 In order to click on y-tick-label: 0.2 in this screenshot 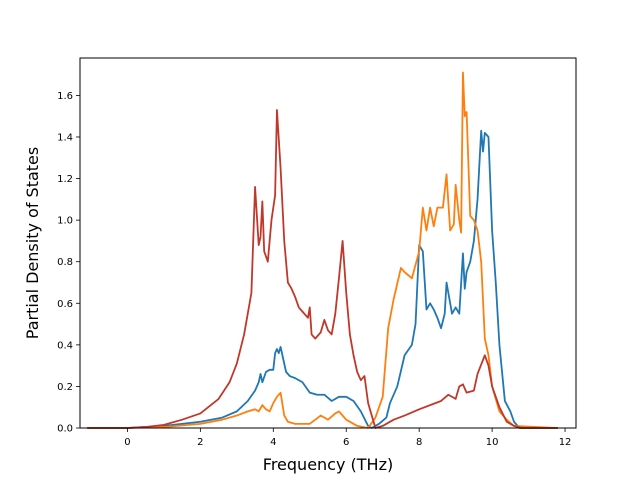, I will do `click(65, 387)`.